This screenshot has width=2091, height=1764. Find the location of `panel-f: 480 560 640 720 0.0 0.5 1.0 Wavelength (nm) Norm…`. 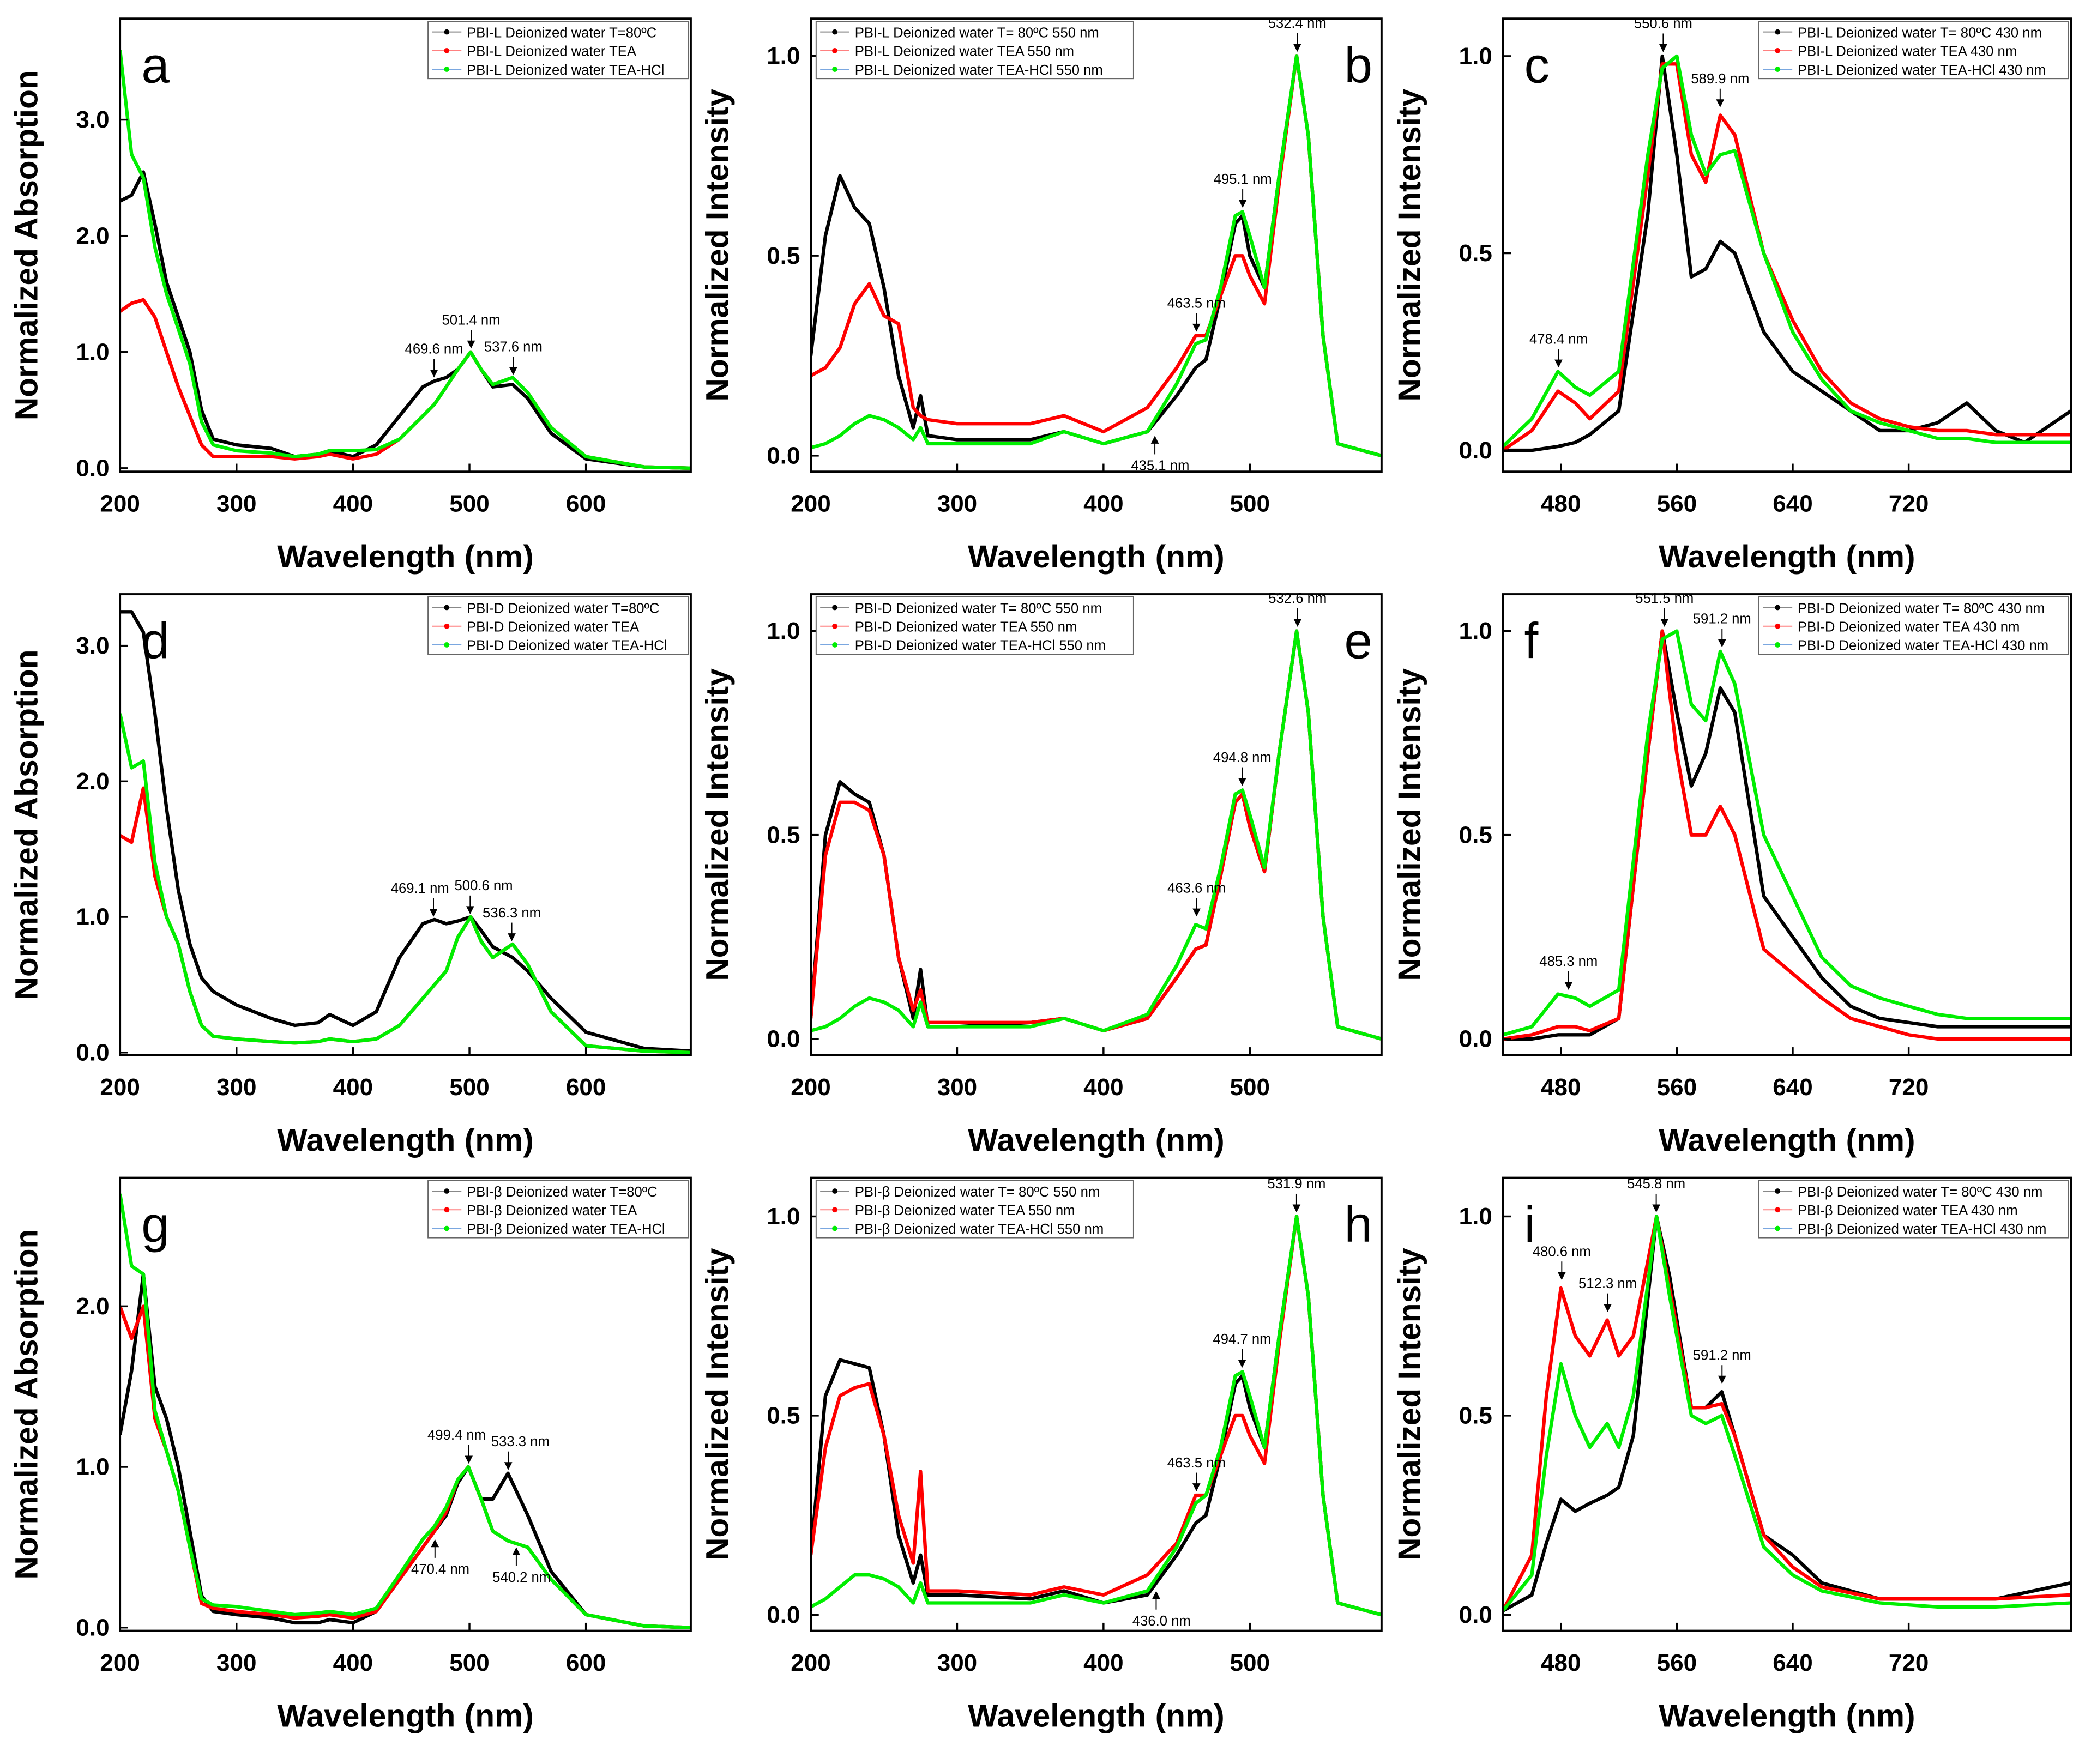

panel-f: 480 560 640 720 0.0 0.5 1.0 Wavelength (nm) Norm… is located at coordinates (1732, 874).